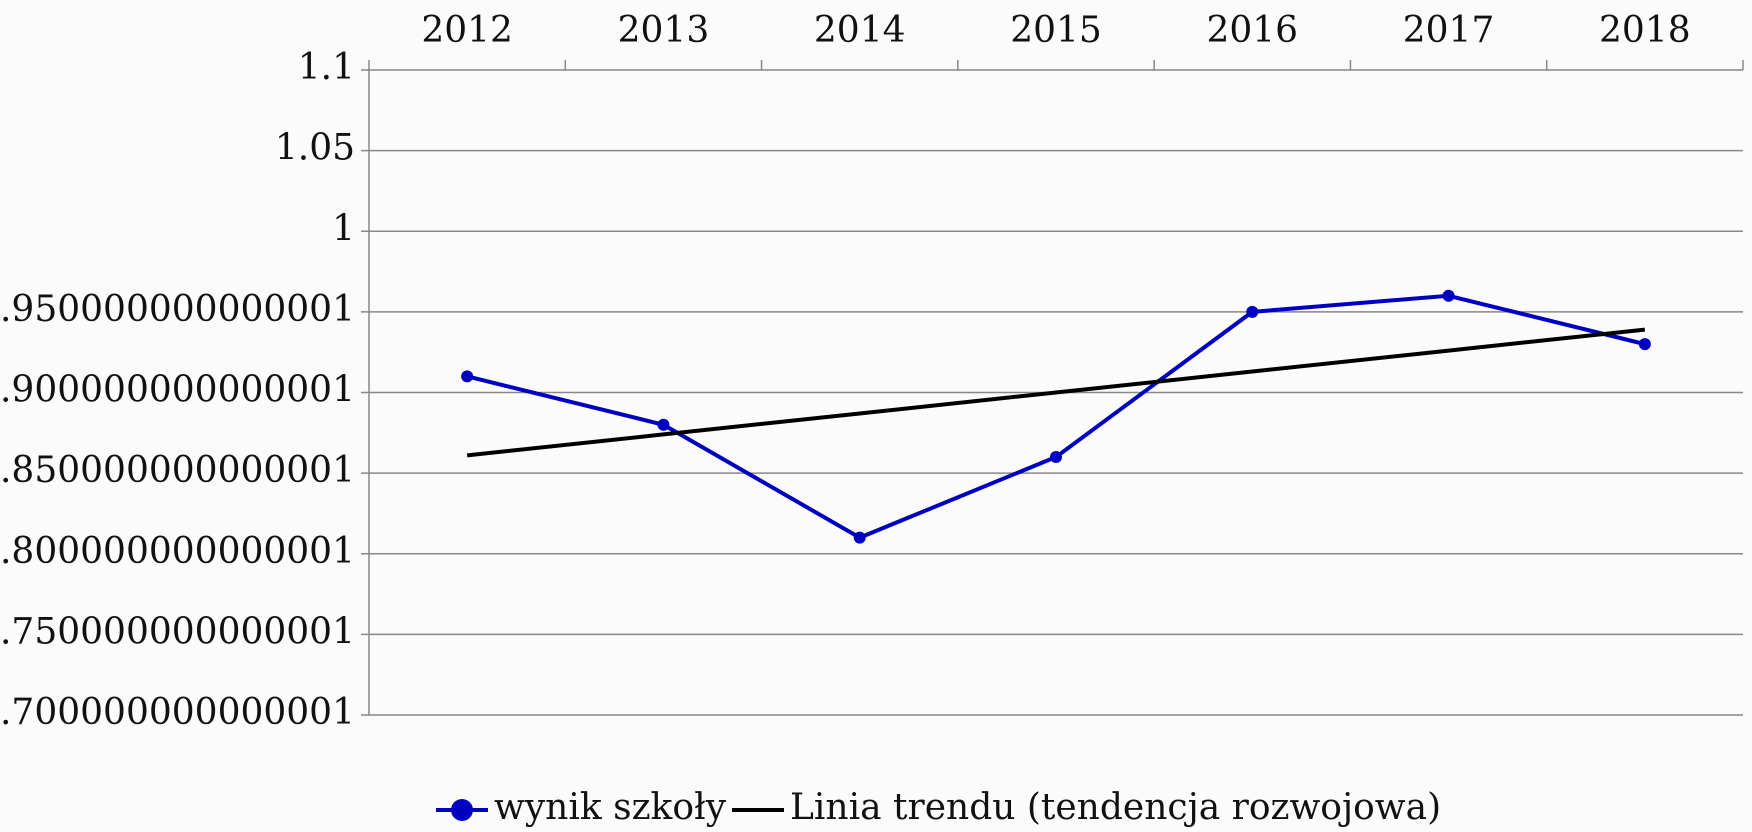 The width and height of the screenshot is (1752, 832). I want to click on y-tick-label: 1, so click(343, 228).